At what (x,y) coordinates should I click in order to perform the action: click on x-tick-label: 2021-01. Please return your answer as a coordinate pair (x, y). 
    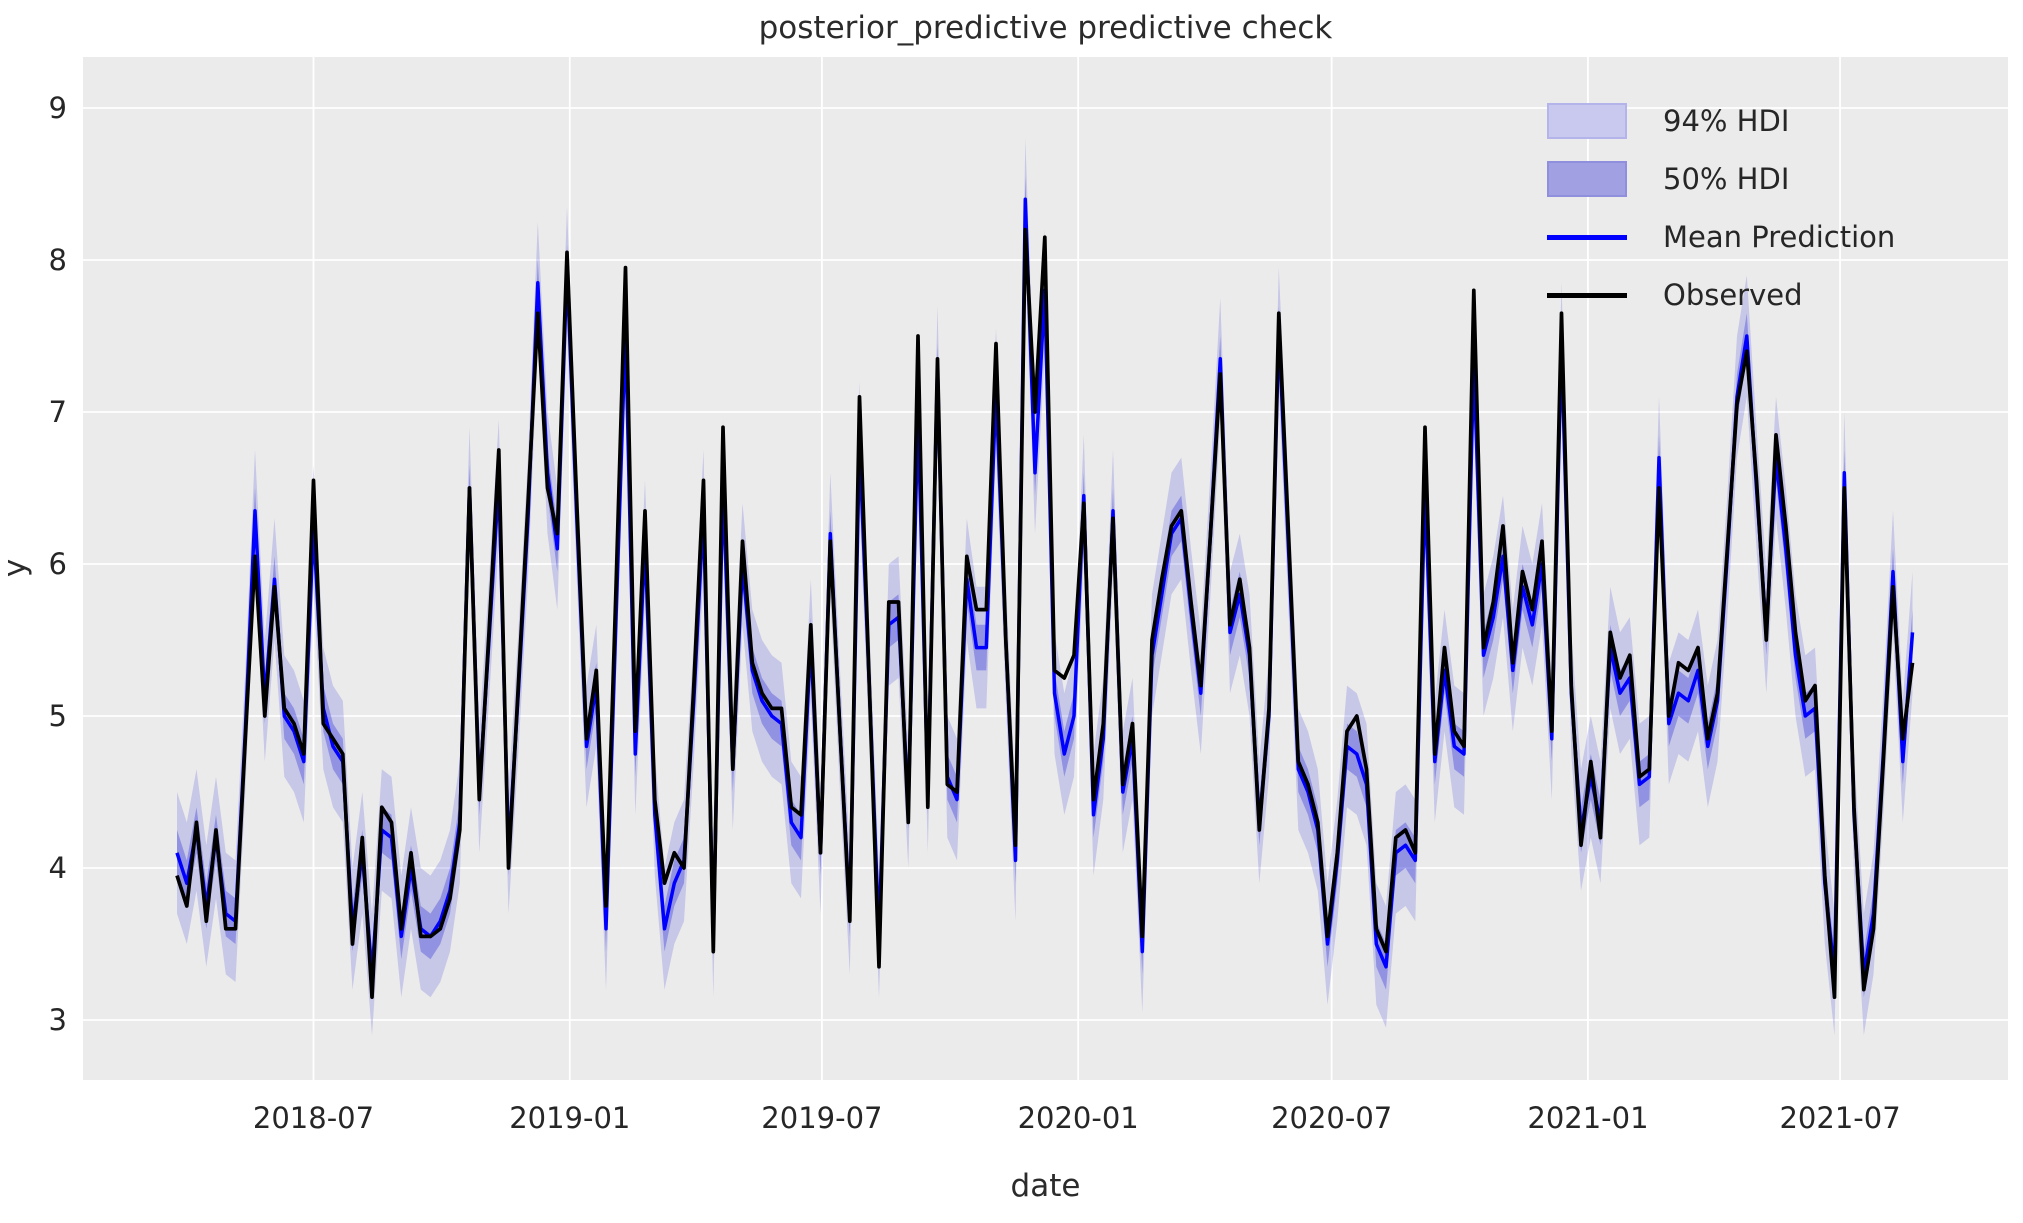
    Looking at the image, I should click on (1587, 1118).